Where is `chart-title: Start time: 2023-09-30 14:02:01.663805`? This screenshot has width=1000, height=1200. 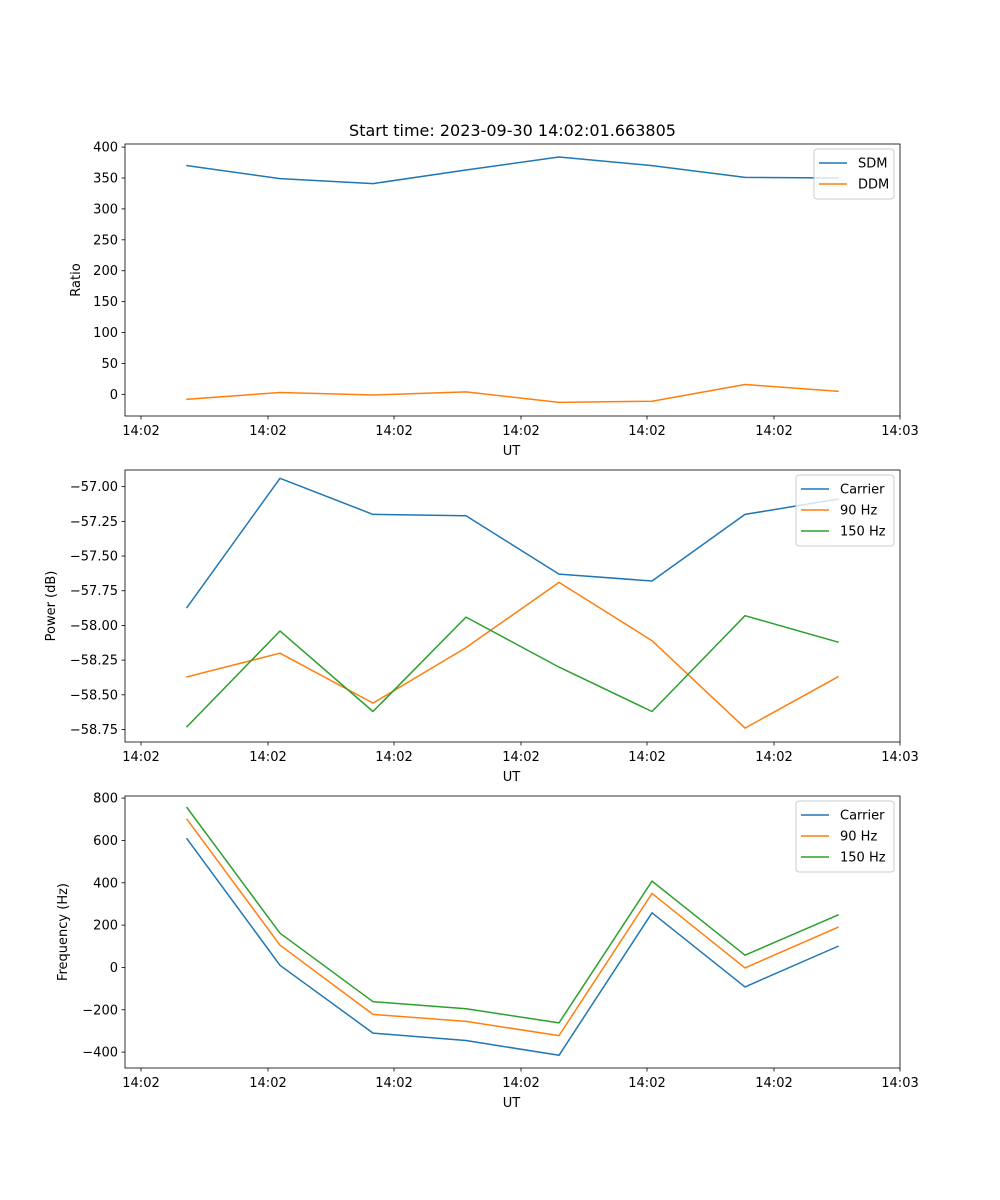 chart-title: Start time: 2023-09-30 14:02:01.663805 is located at coordinates (512, 130).